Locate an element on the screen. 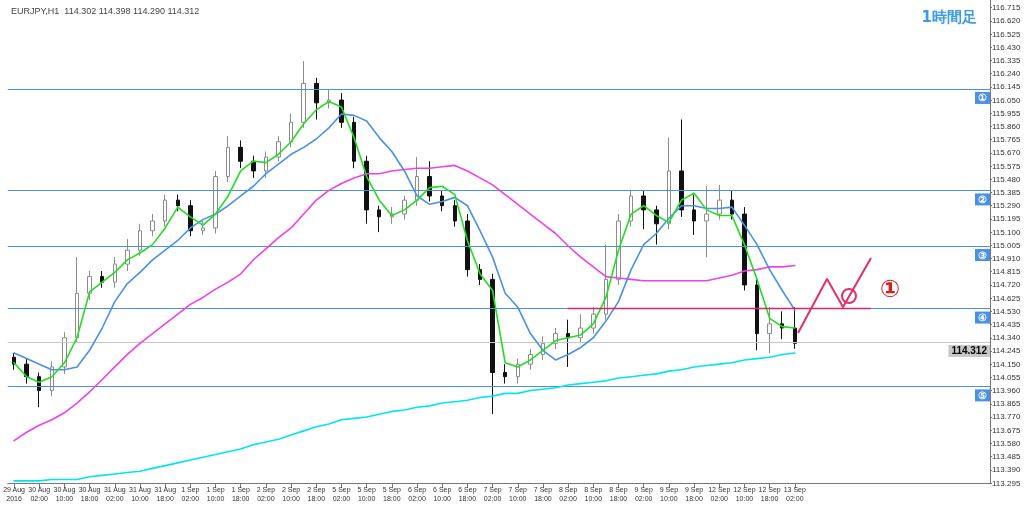 Image resolution: width=1024 pixels, height=505 pixels. y-tick-label: 114.150 is located at coordinates (1006, 364).